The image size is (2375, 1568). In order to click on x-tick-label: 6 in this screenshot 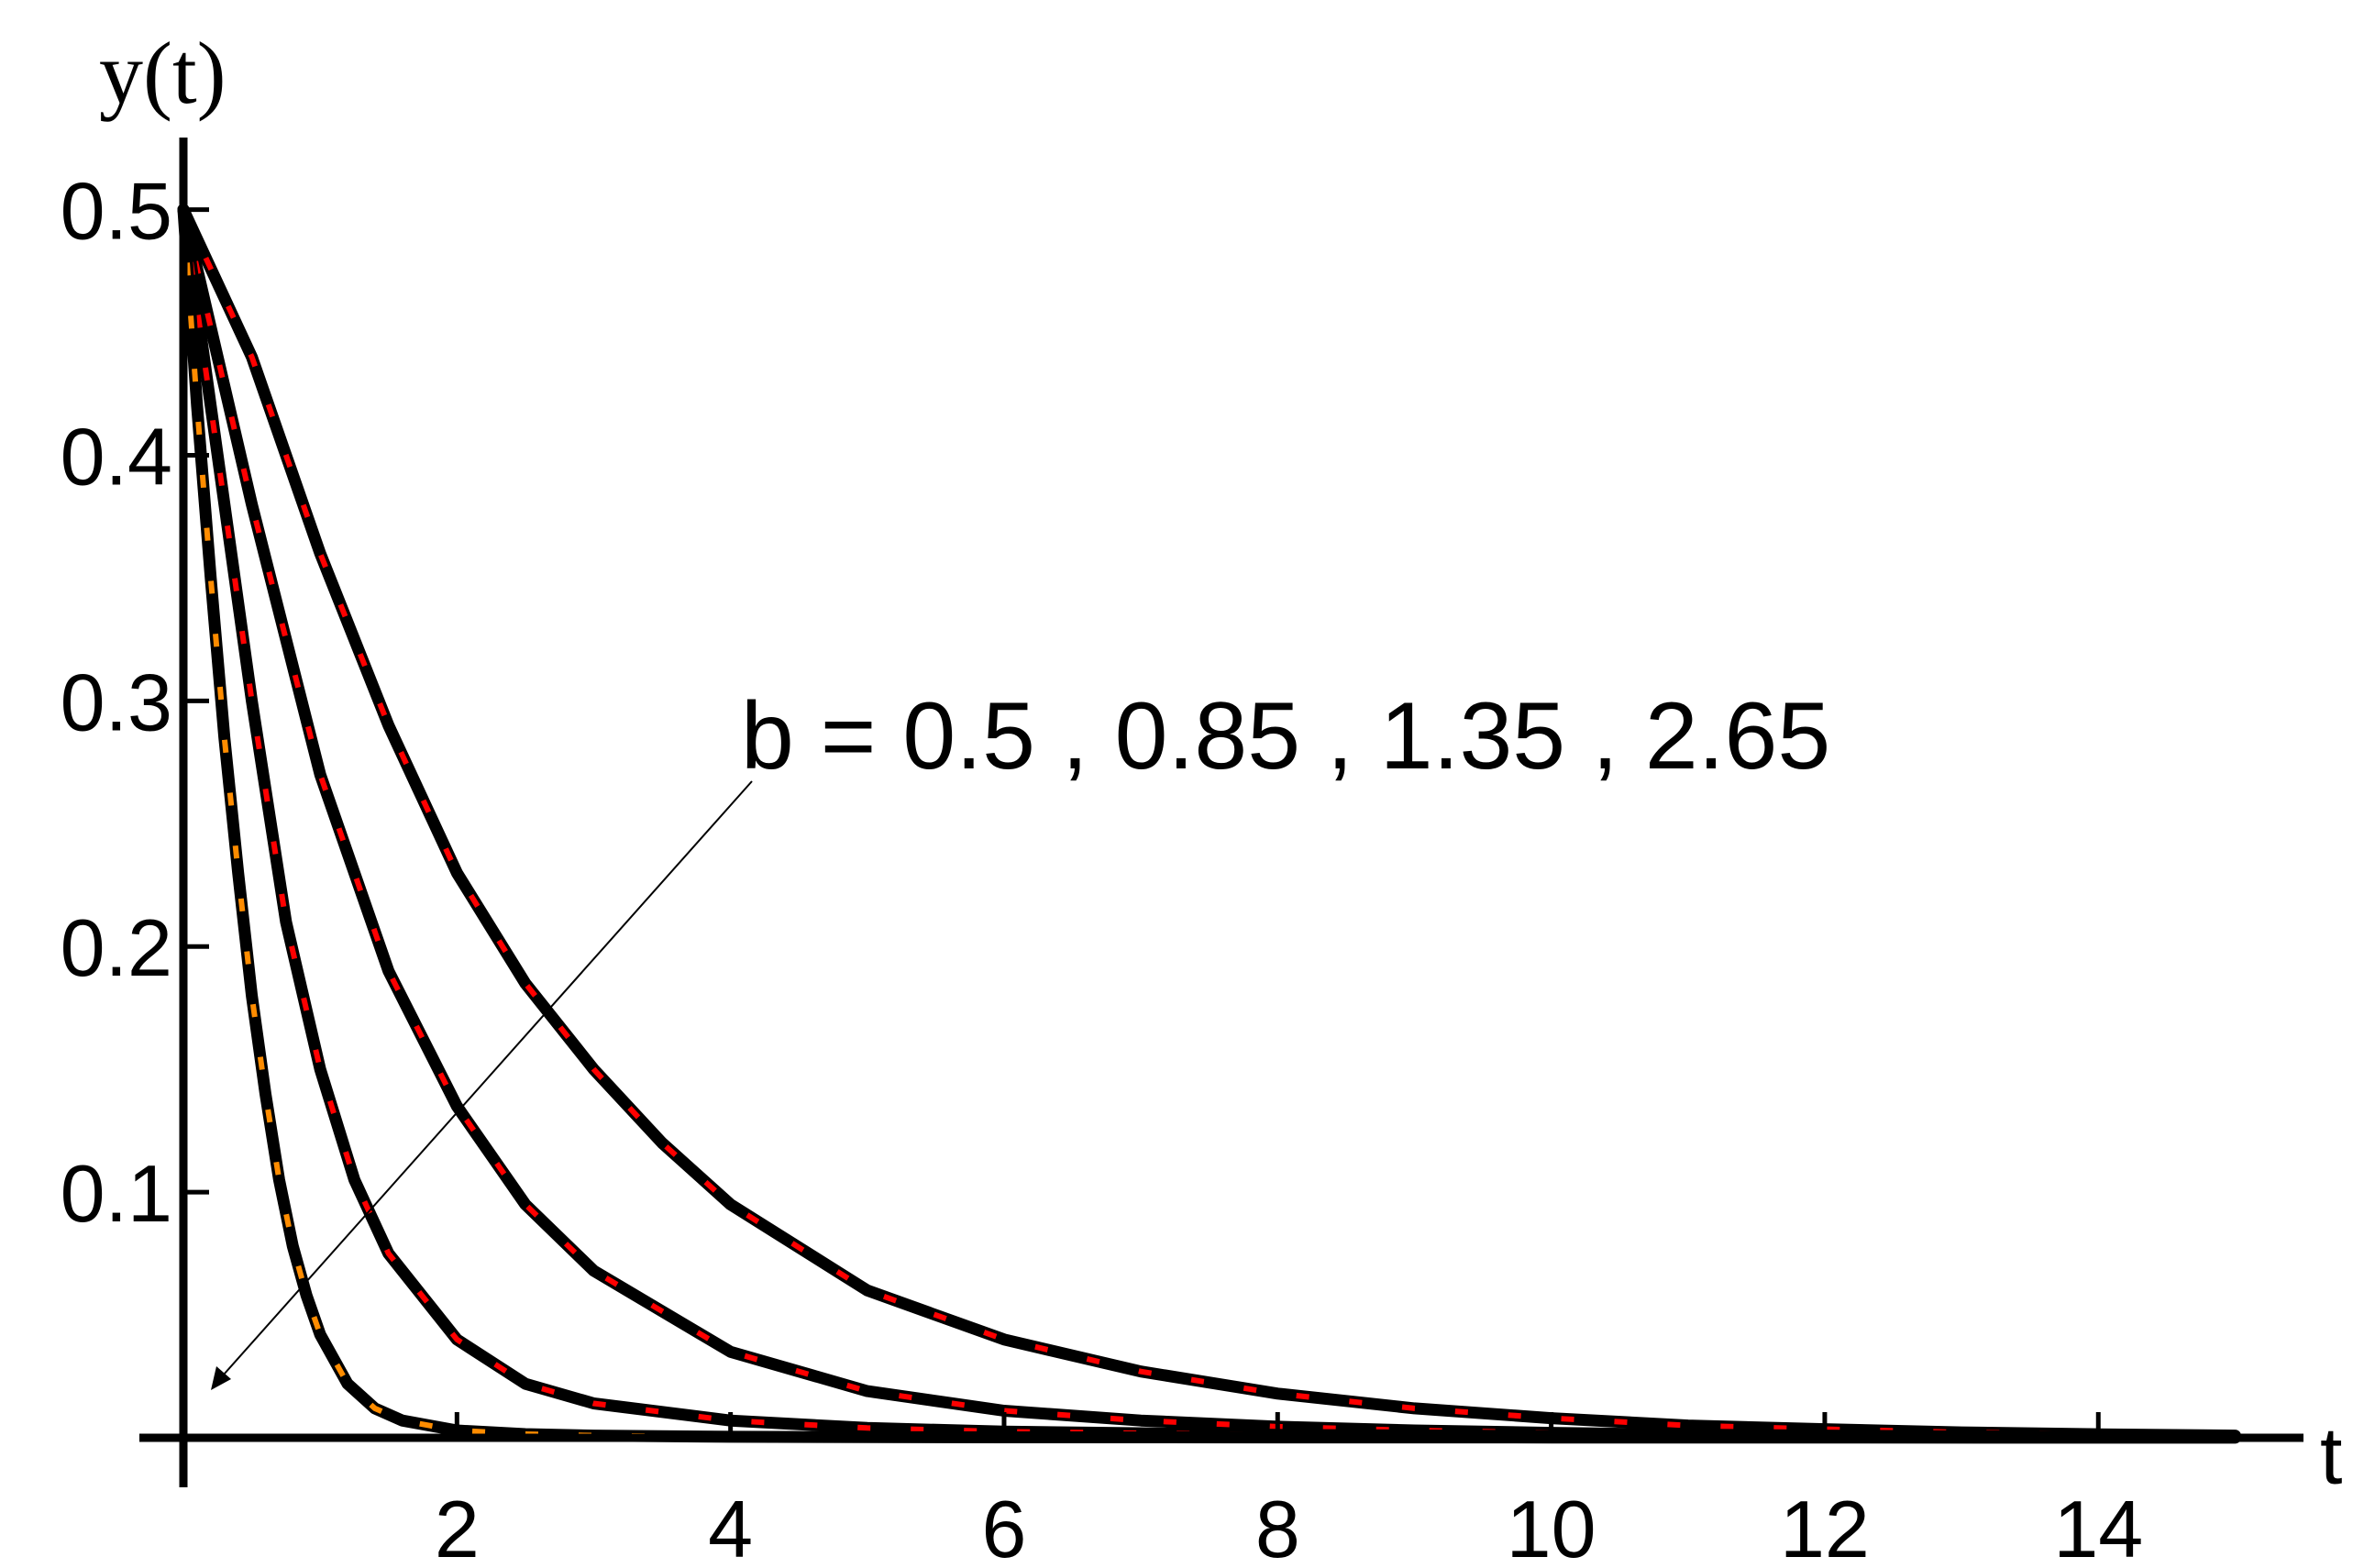, I will do `click(1004, 1526)`.